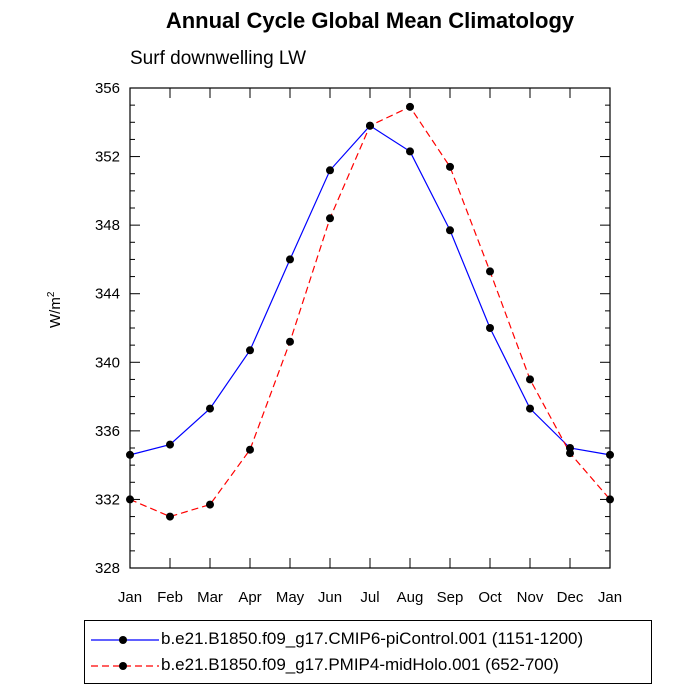 The image size is (700, 700). I want to click on legend-swatch-picontrol, so click(125, 640).